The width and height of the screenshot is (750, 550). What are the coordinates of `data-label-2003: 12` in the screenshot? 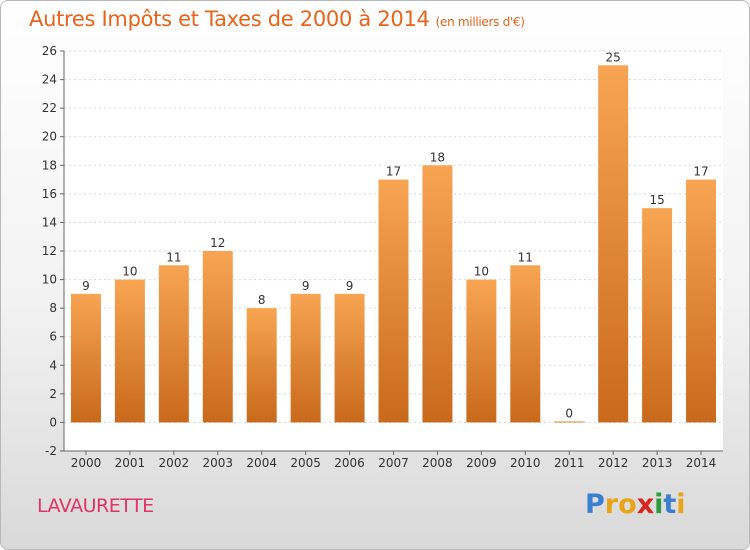 It's located at (217, 243).